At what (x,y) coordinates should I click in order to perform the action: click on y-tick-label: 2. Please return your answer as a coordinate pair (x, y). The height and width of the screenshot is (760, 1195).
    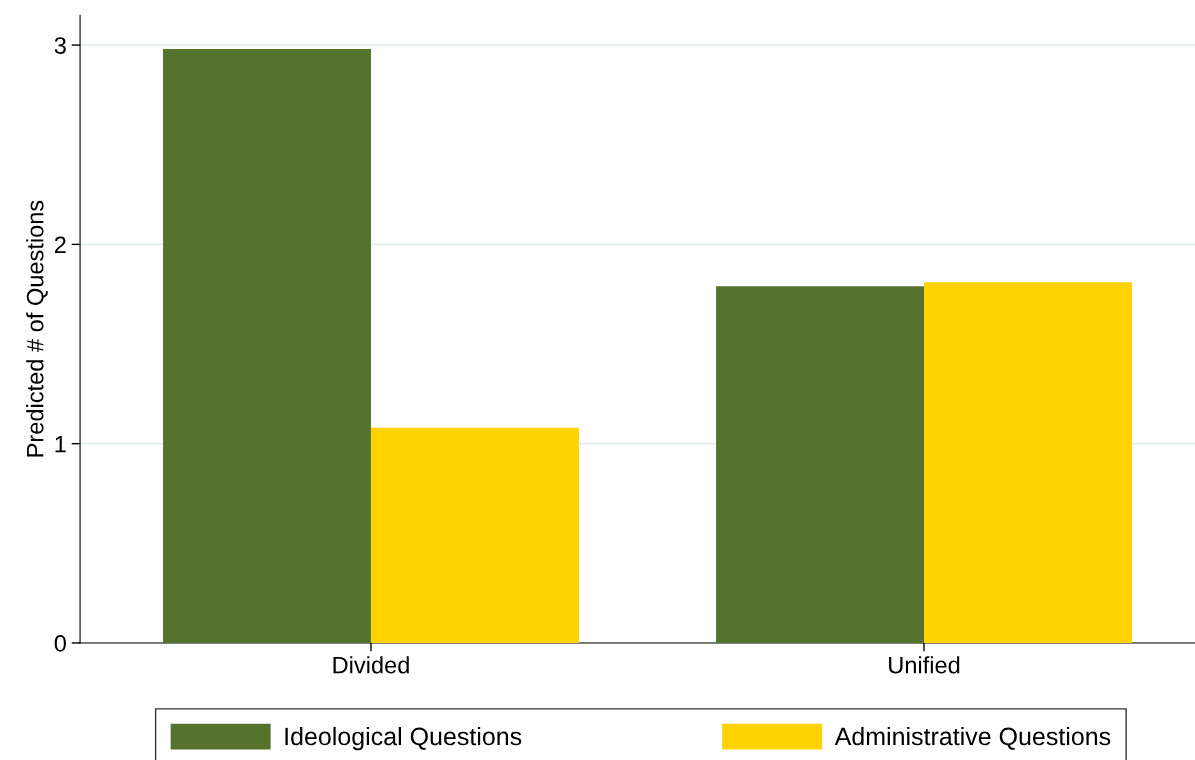
    Looking at the image, I should click on (60, 244).